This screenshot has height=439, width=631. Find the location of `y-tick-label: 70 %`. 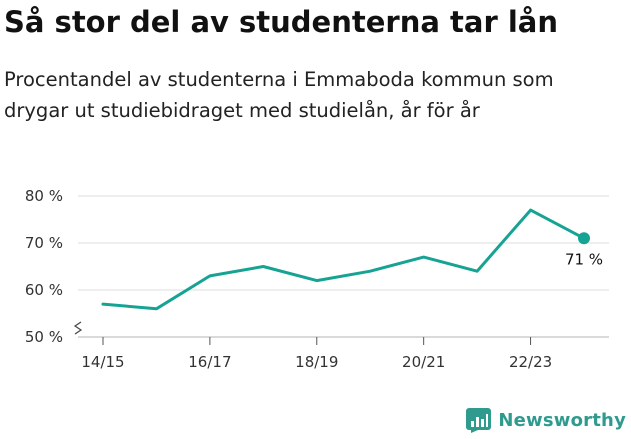

y-tick-label: 70 % is located at coordinates (44, 243).